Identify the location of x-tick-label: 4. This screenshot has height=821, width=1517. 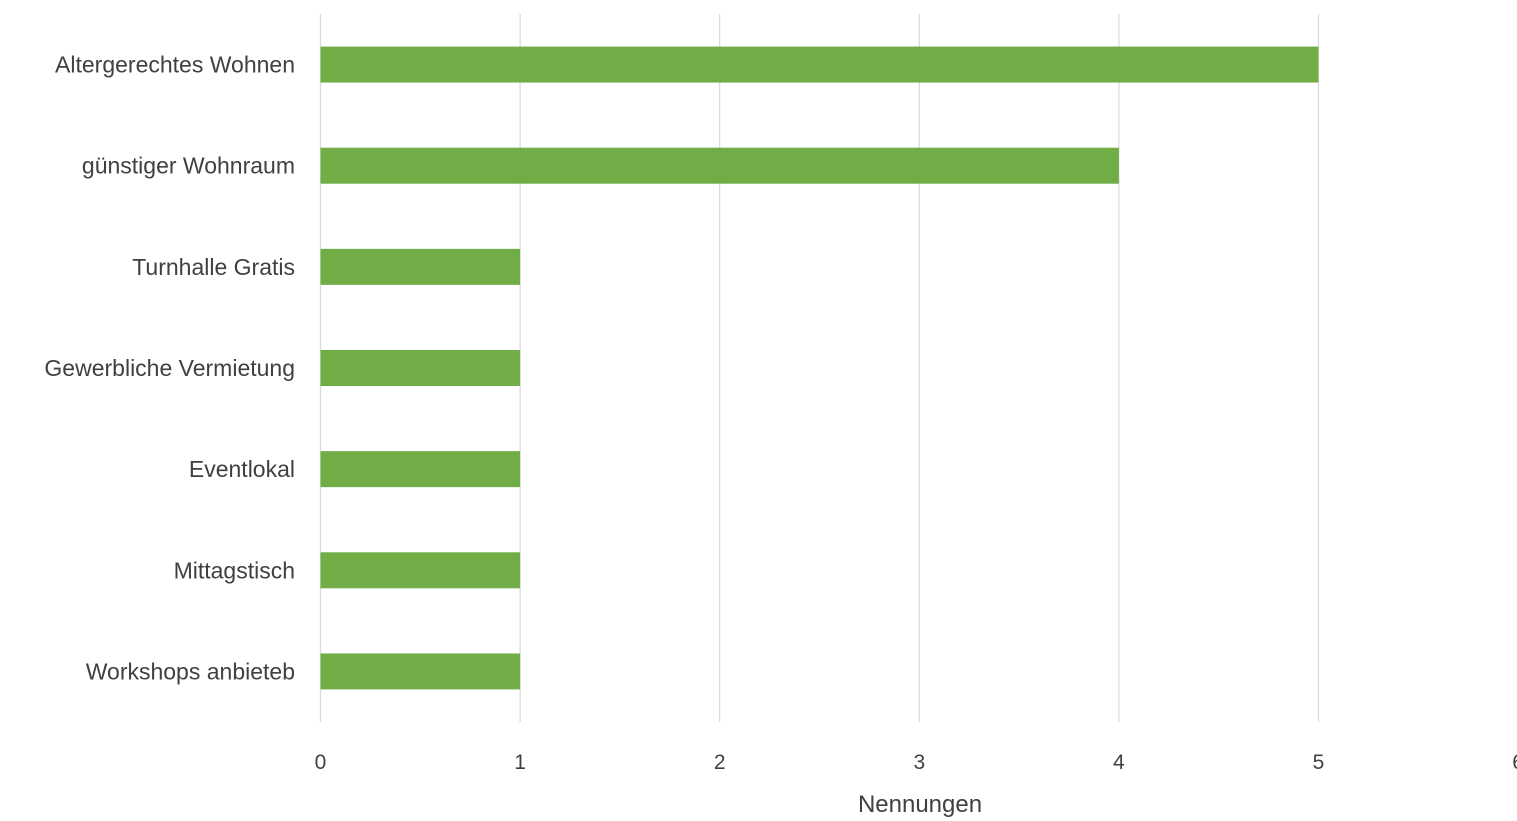
(1119, 762).